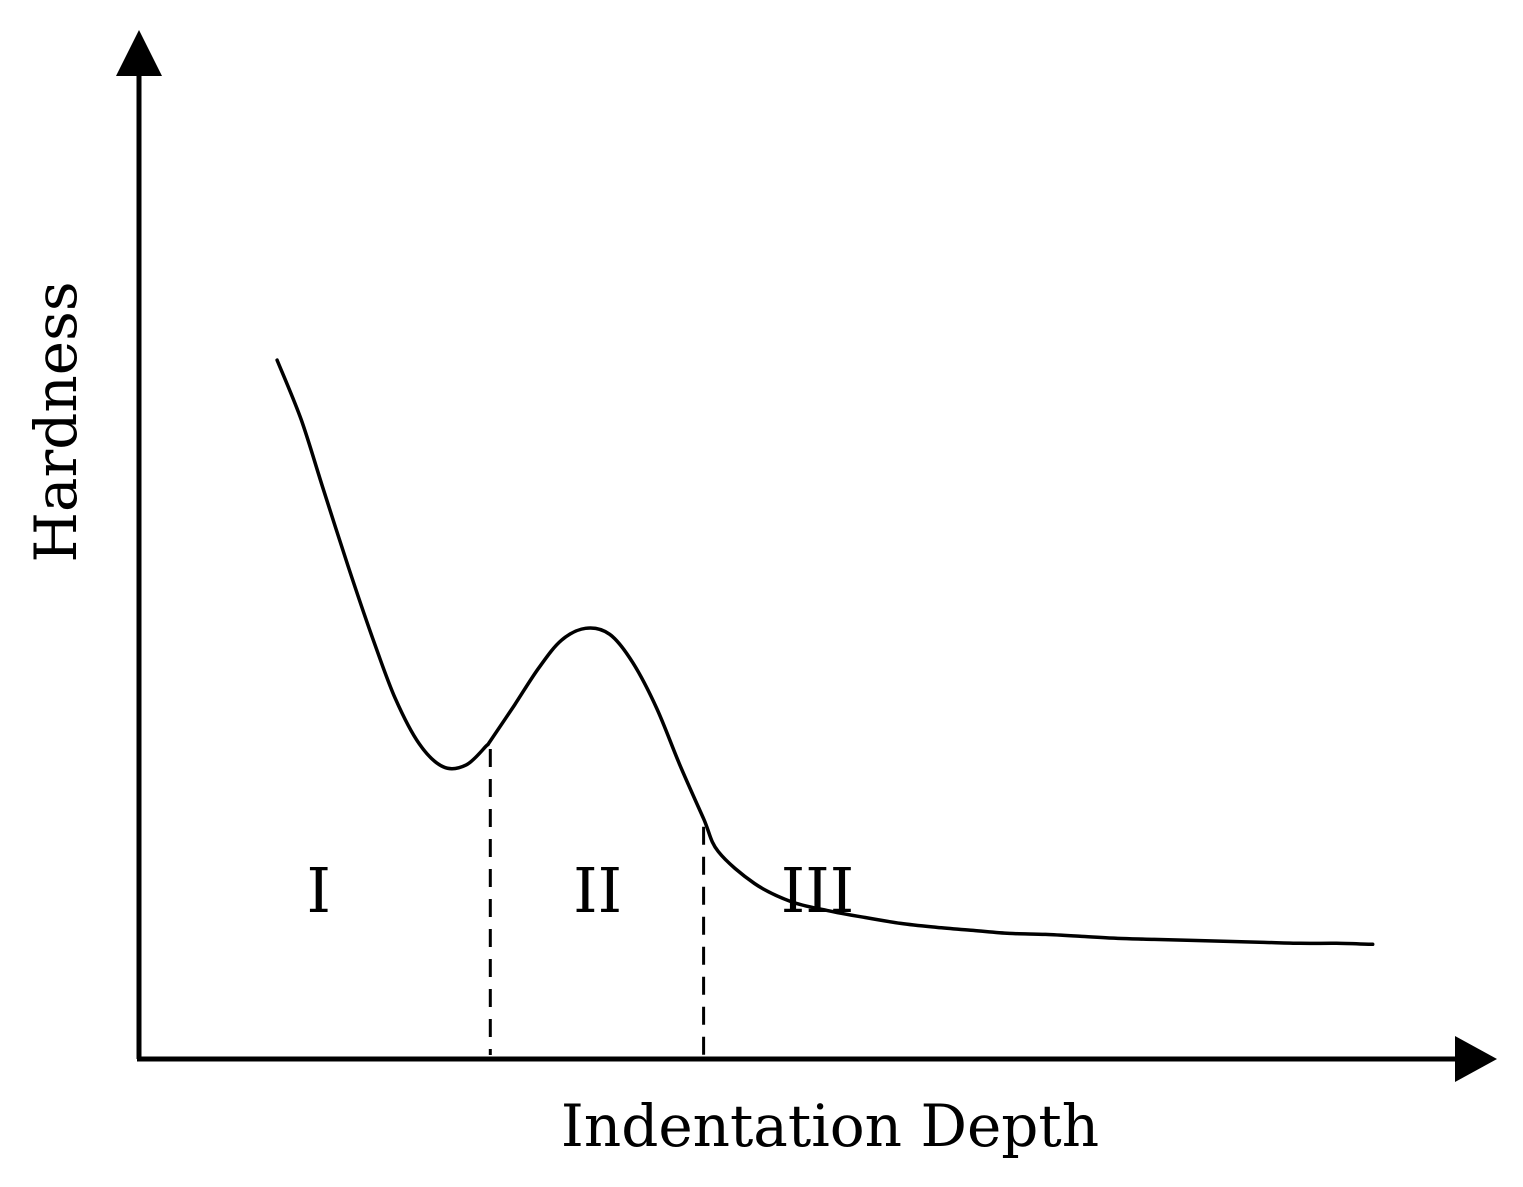 Image resolution: width=1523 pixels, height=1187 pixels. What do you see at coordinates (817, 890) in the screenshot?
I see `region-label-3: III` at bounding box center [817, 890].